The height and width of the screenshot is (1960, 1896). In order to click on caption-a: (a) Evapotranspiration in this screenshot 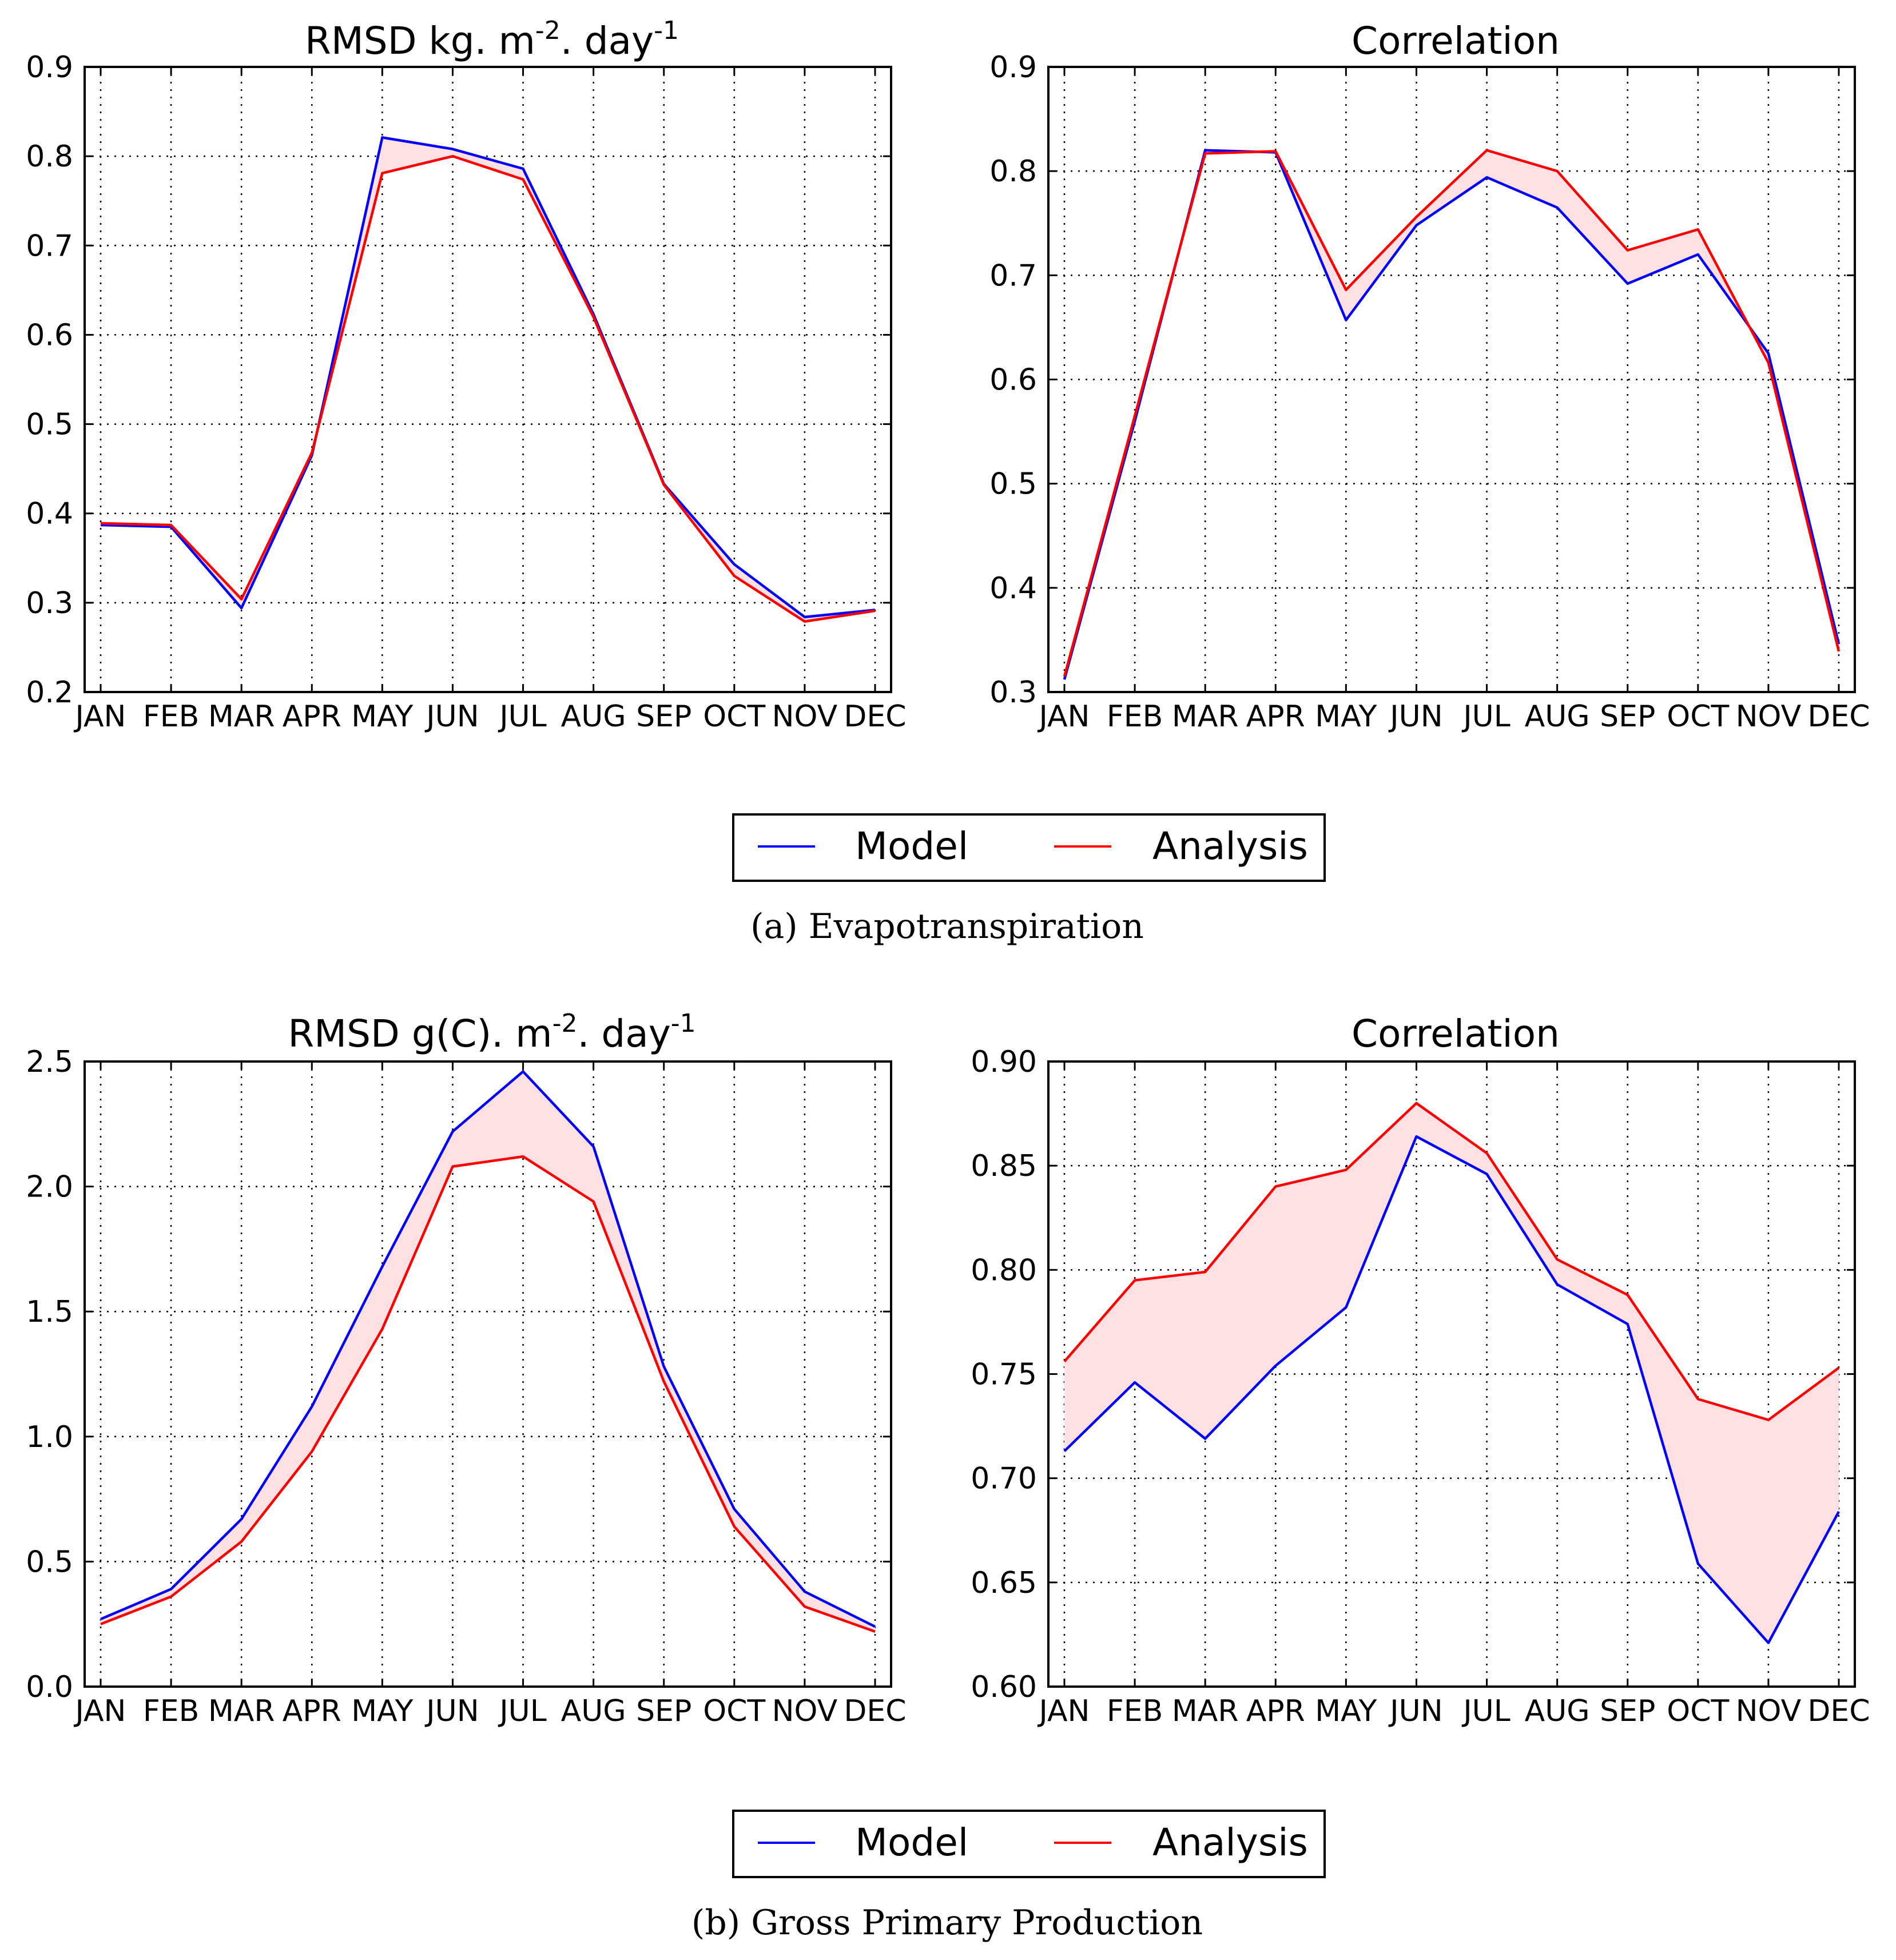, I will do `click(947, 927)`.